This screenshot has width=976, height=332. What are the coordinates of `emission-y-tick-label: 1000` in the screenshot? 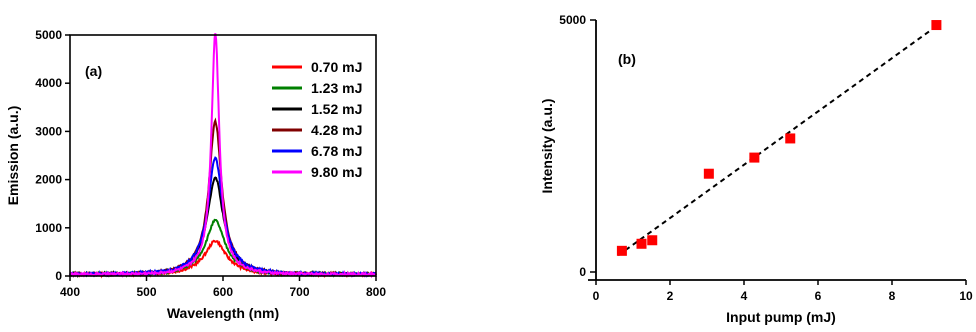 It's located at (48, 228).